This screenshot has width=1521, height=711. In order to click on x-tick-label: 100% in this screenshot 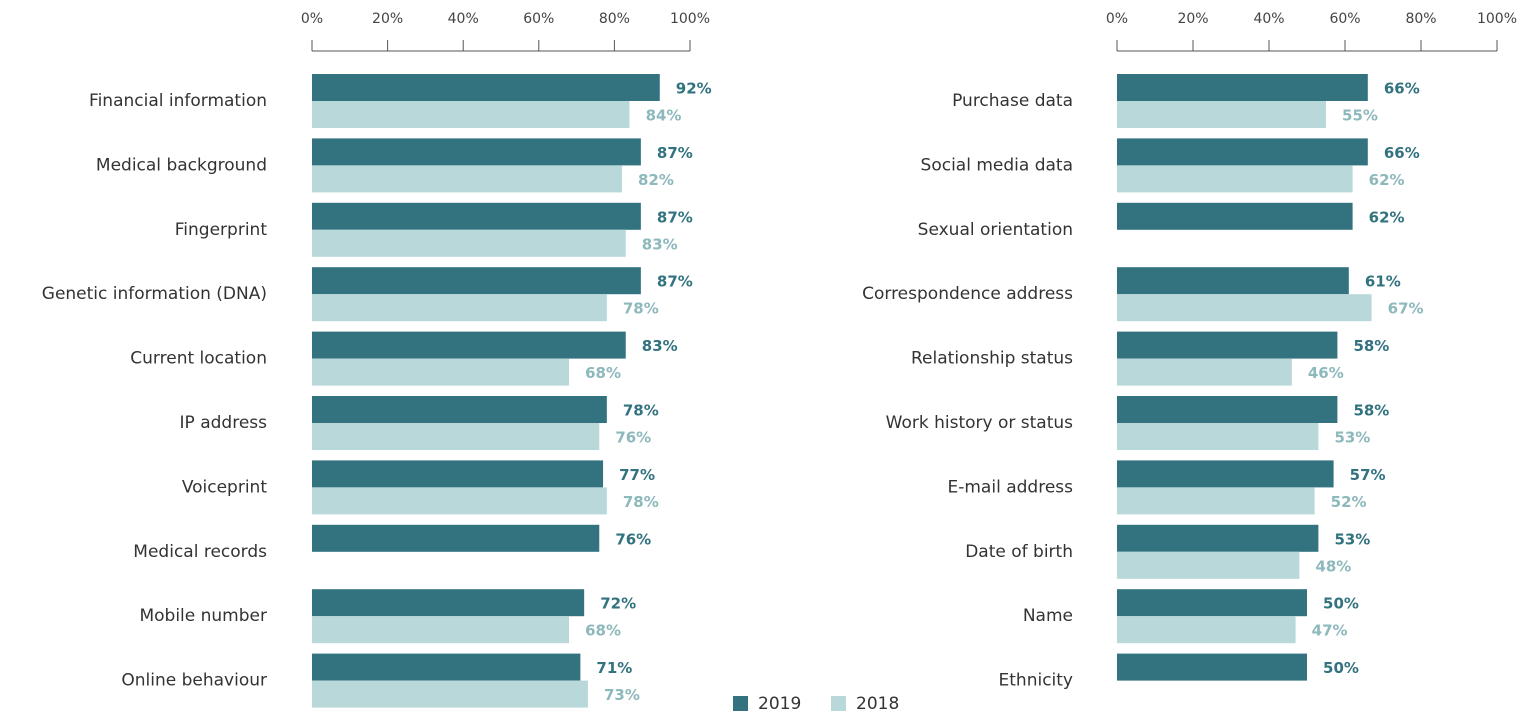, I will do `click(1497, 19)`.